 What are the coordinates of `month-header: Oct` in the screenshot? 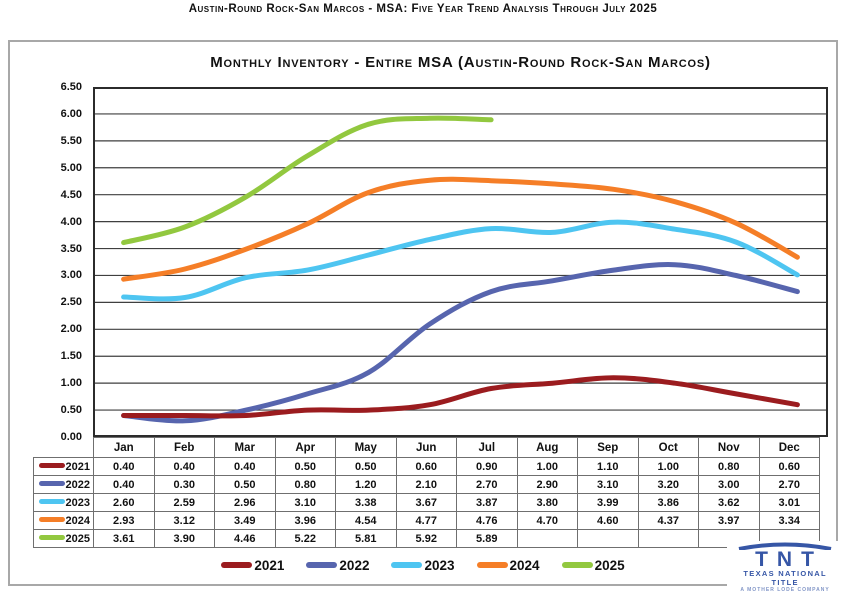 It's located at (668, 447).